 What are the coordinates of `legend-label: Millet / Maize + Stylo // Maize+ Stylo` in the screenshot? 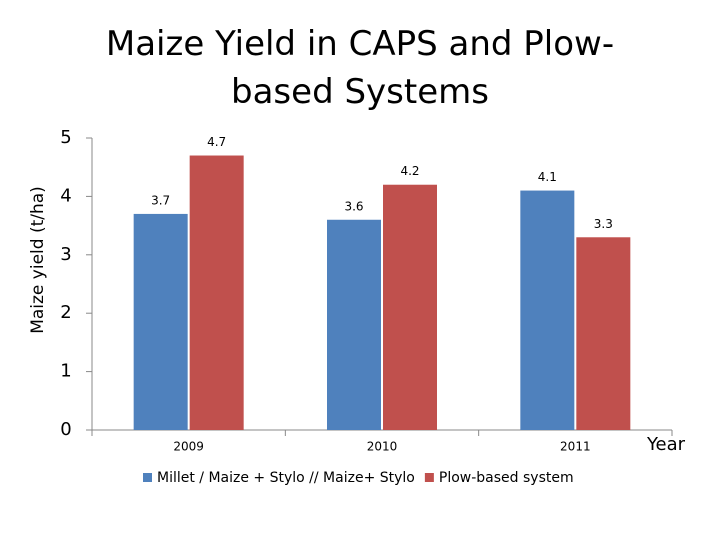 It's located at (286, 478).